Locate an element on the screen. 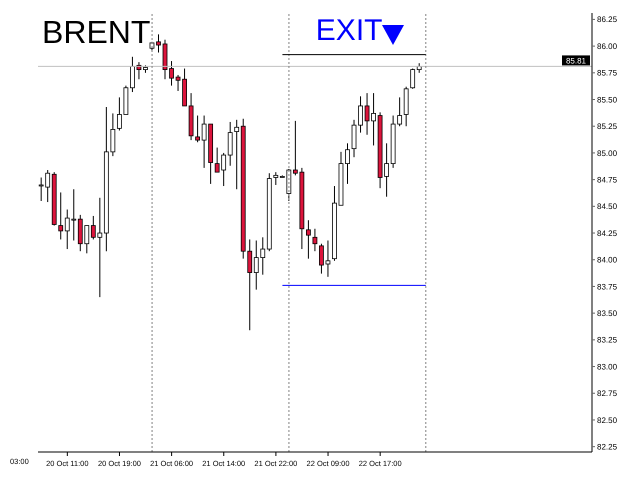 The height and width of the screenshot is (480, 640). y-tick-label: 86.25 is located at coordinates (607, 19).